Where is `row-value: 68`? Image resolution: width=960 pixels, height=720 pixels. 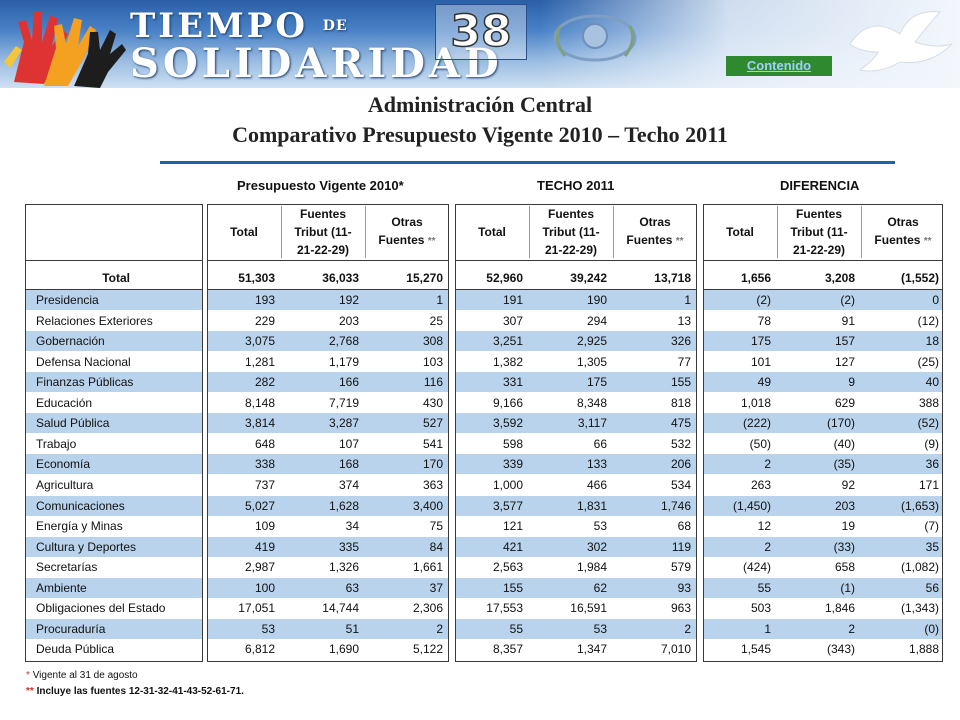
row-value: 68 is located at coordinates (684, 526).